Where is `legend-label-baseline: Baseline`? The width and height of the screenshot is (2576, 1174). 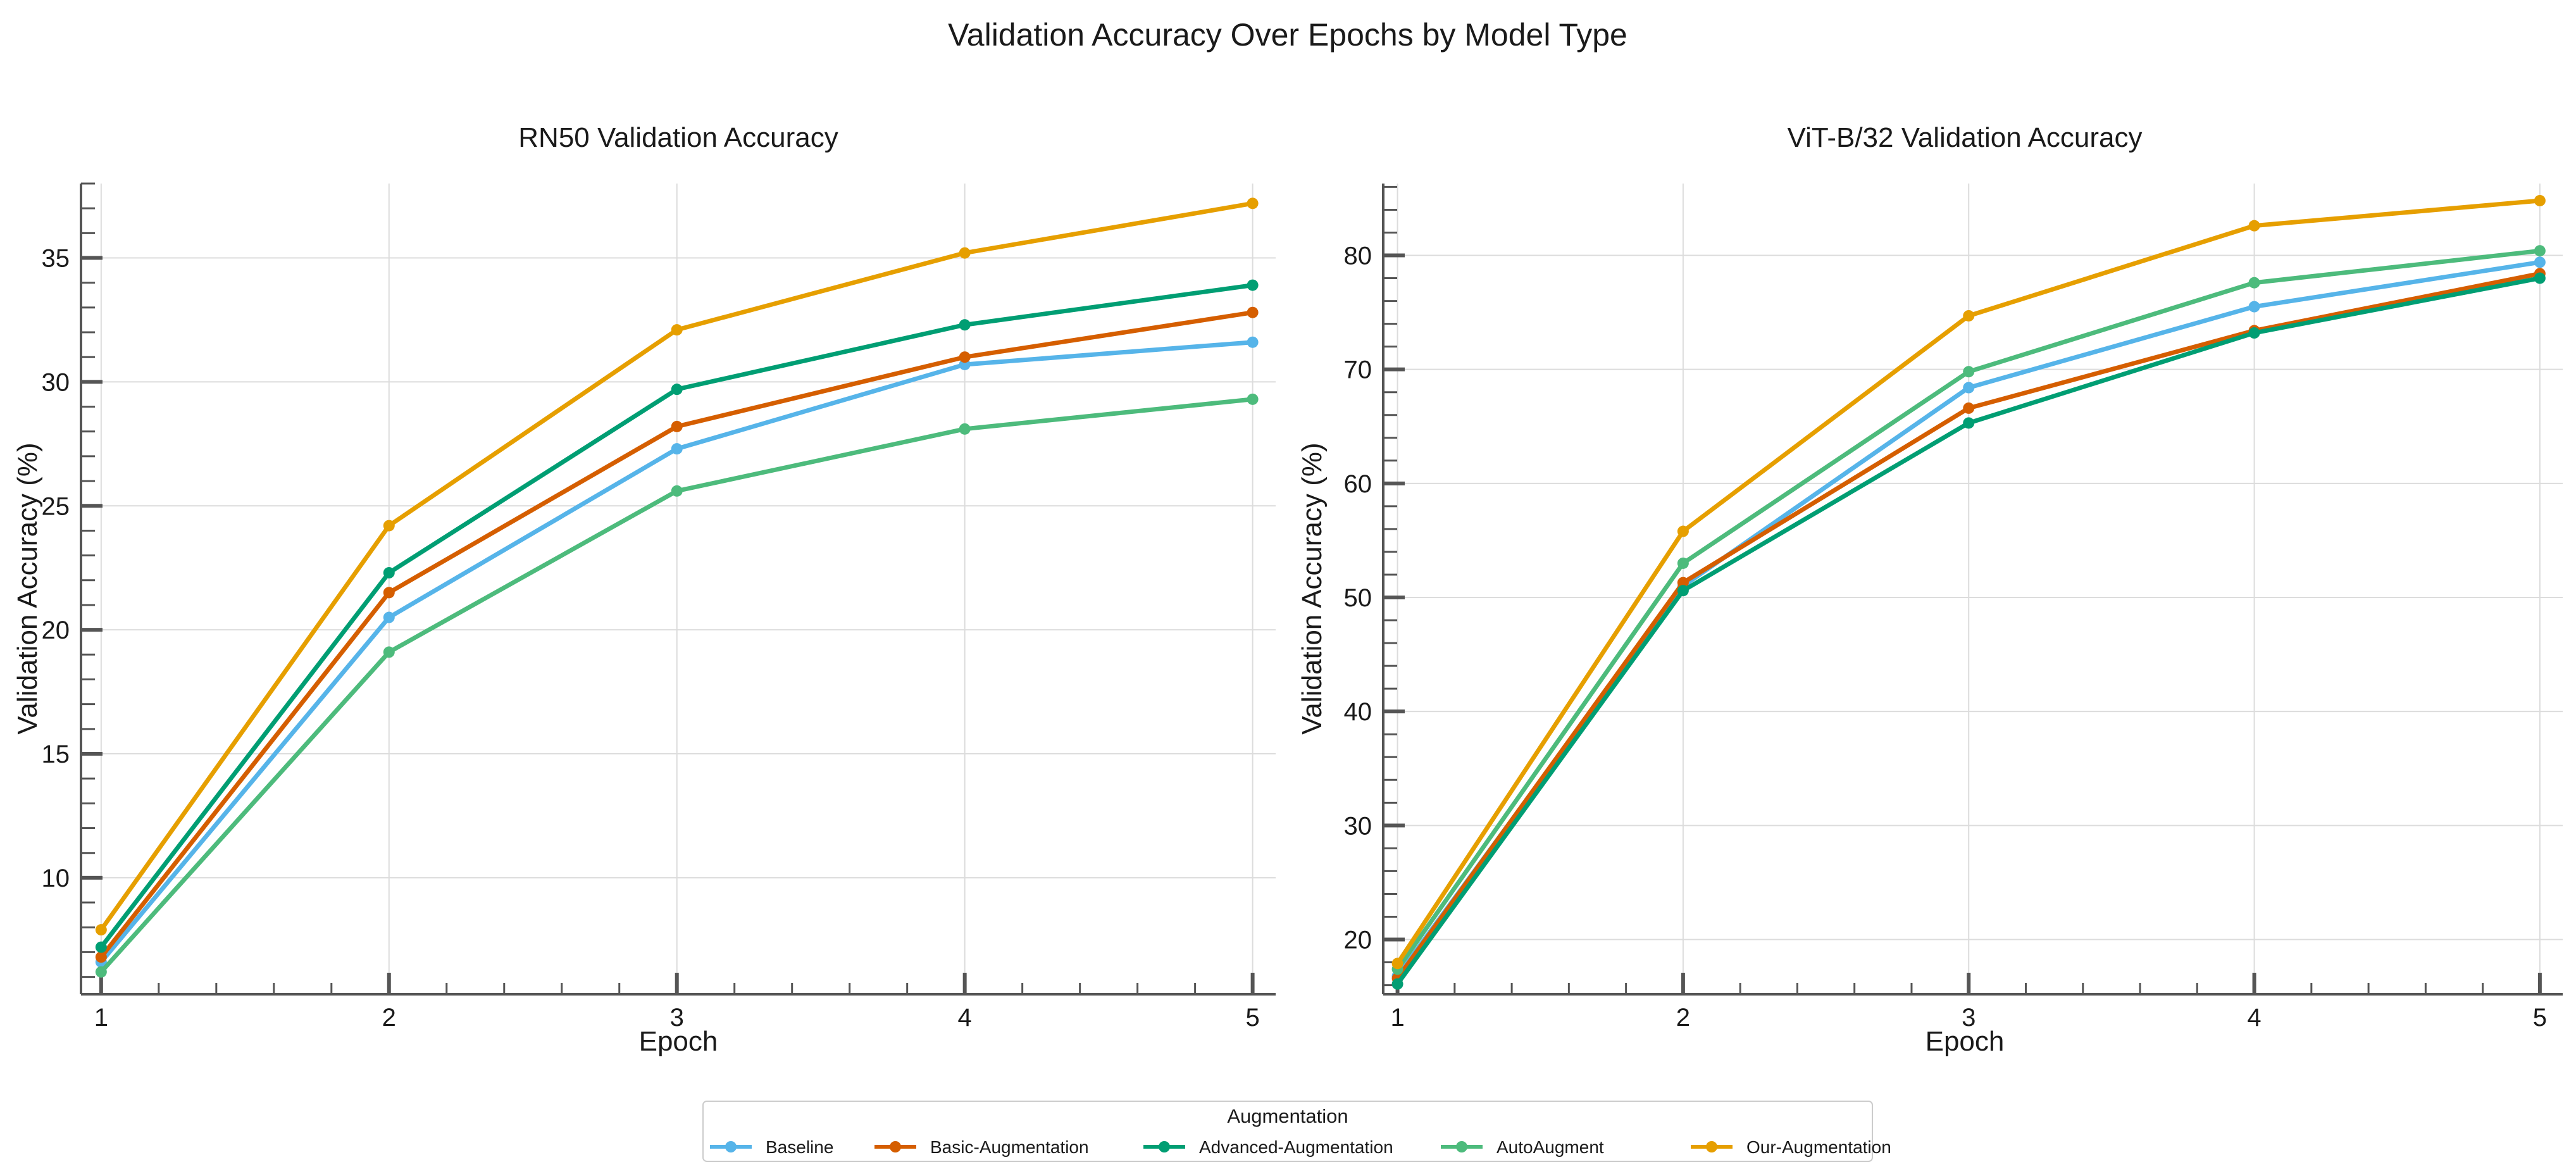 legend-label-baseline: Baseline is located at coordinates (799, 1147).